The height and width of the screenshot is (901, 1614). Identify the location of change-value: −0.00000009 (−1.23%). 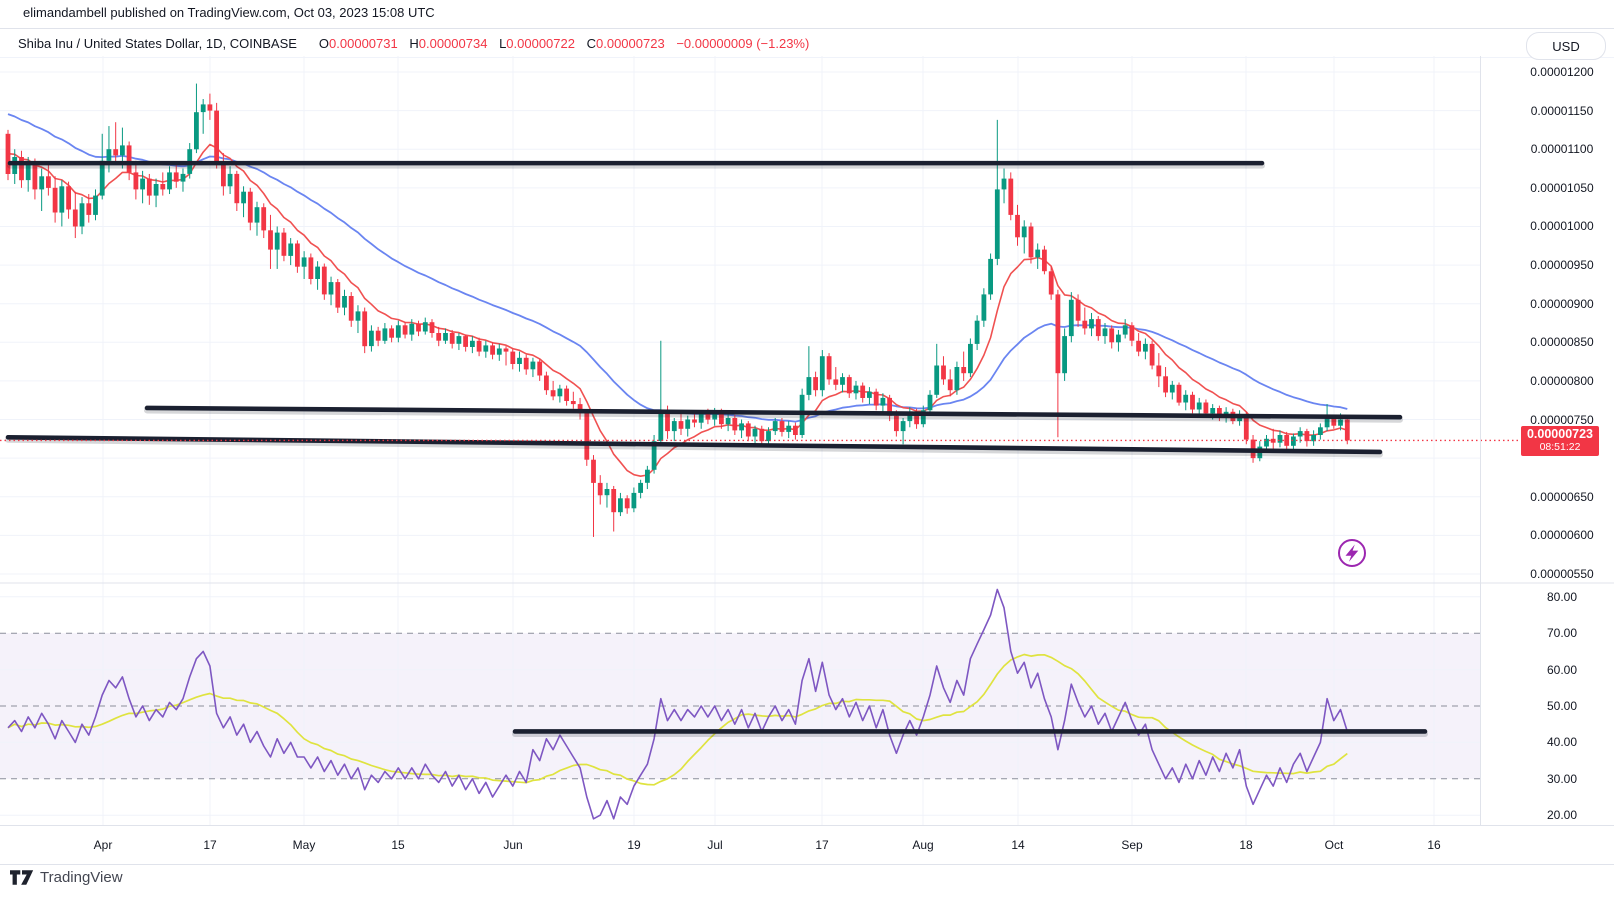
(743, 43).